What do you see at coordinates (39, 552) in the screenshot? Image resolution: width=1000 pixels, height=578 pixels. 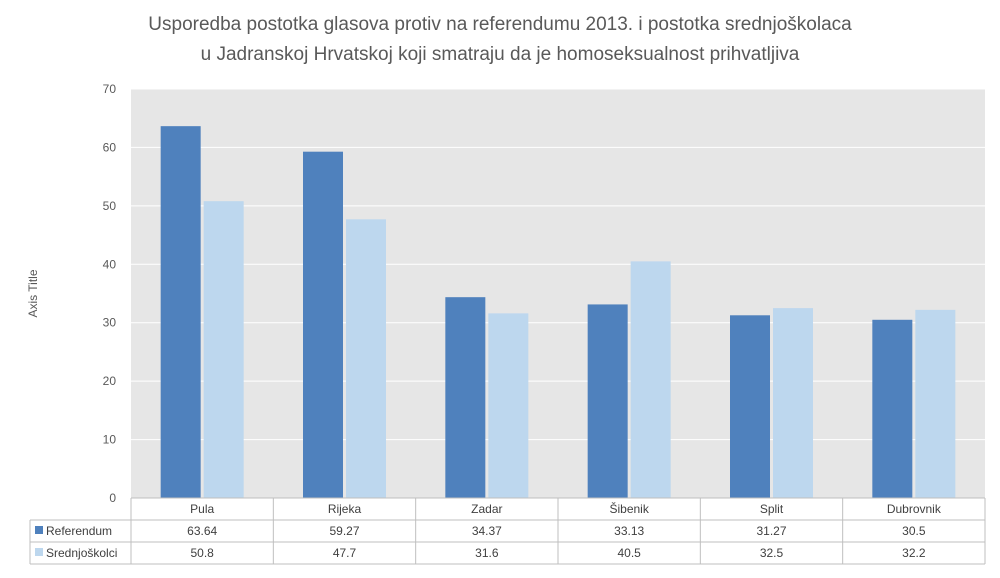 I see `legend-key-srednjokolci` at bounding box center [39, 552].